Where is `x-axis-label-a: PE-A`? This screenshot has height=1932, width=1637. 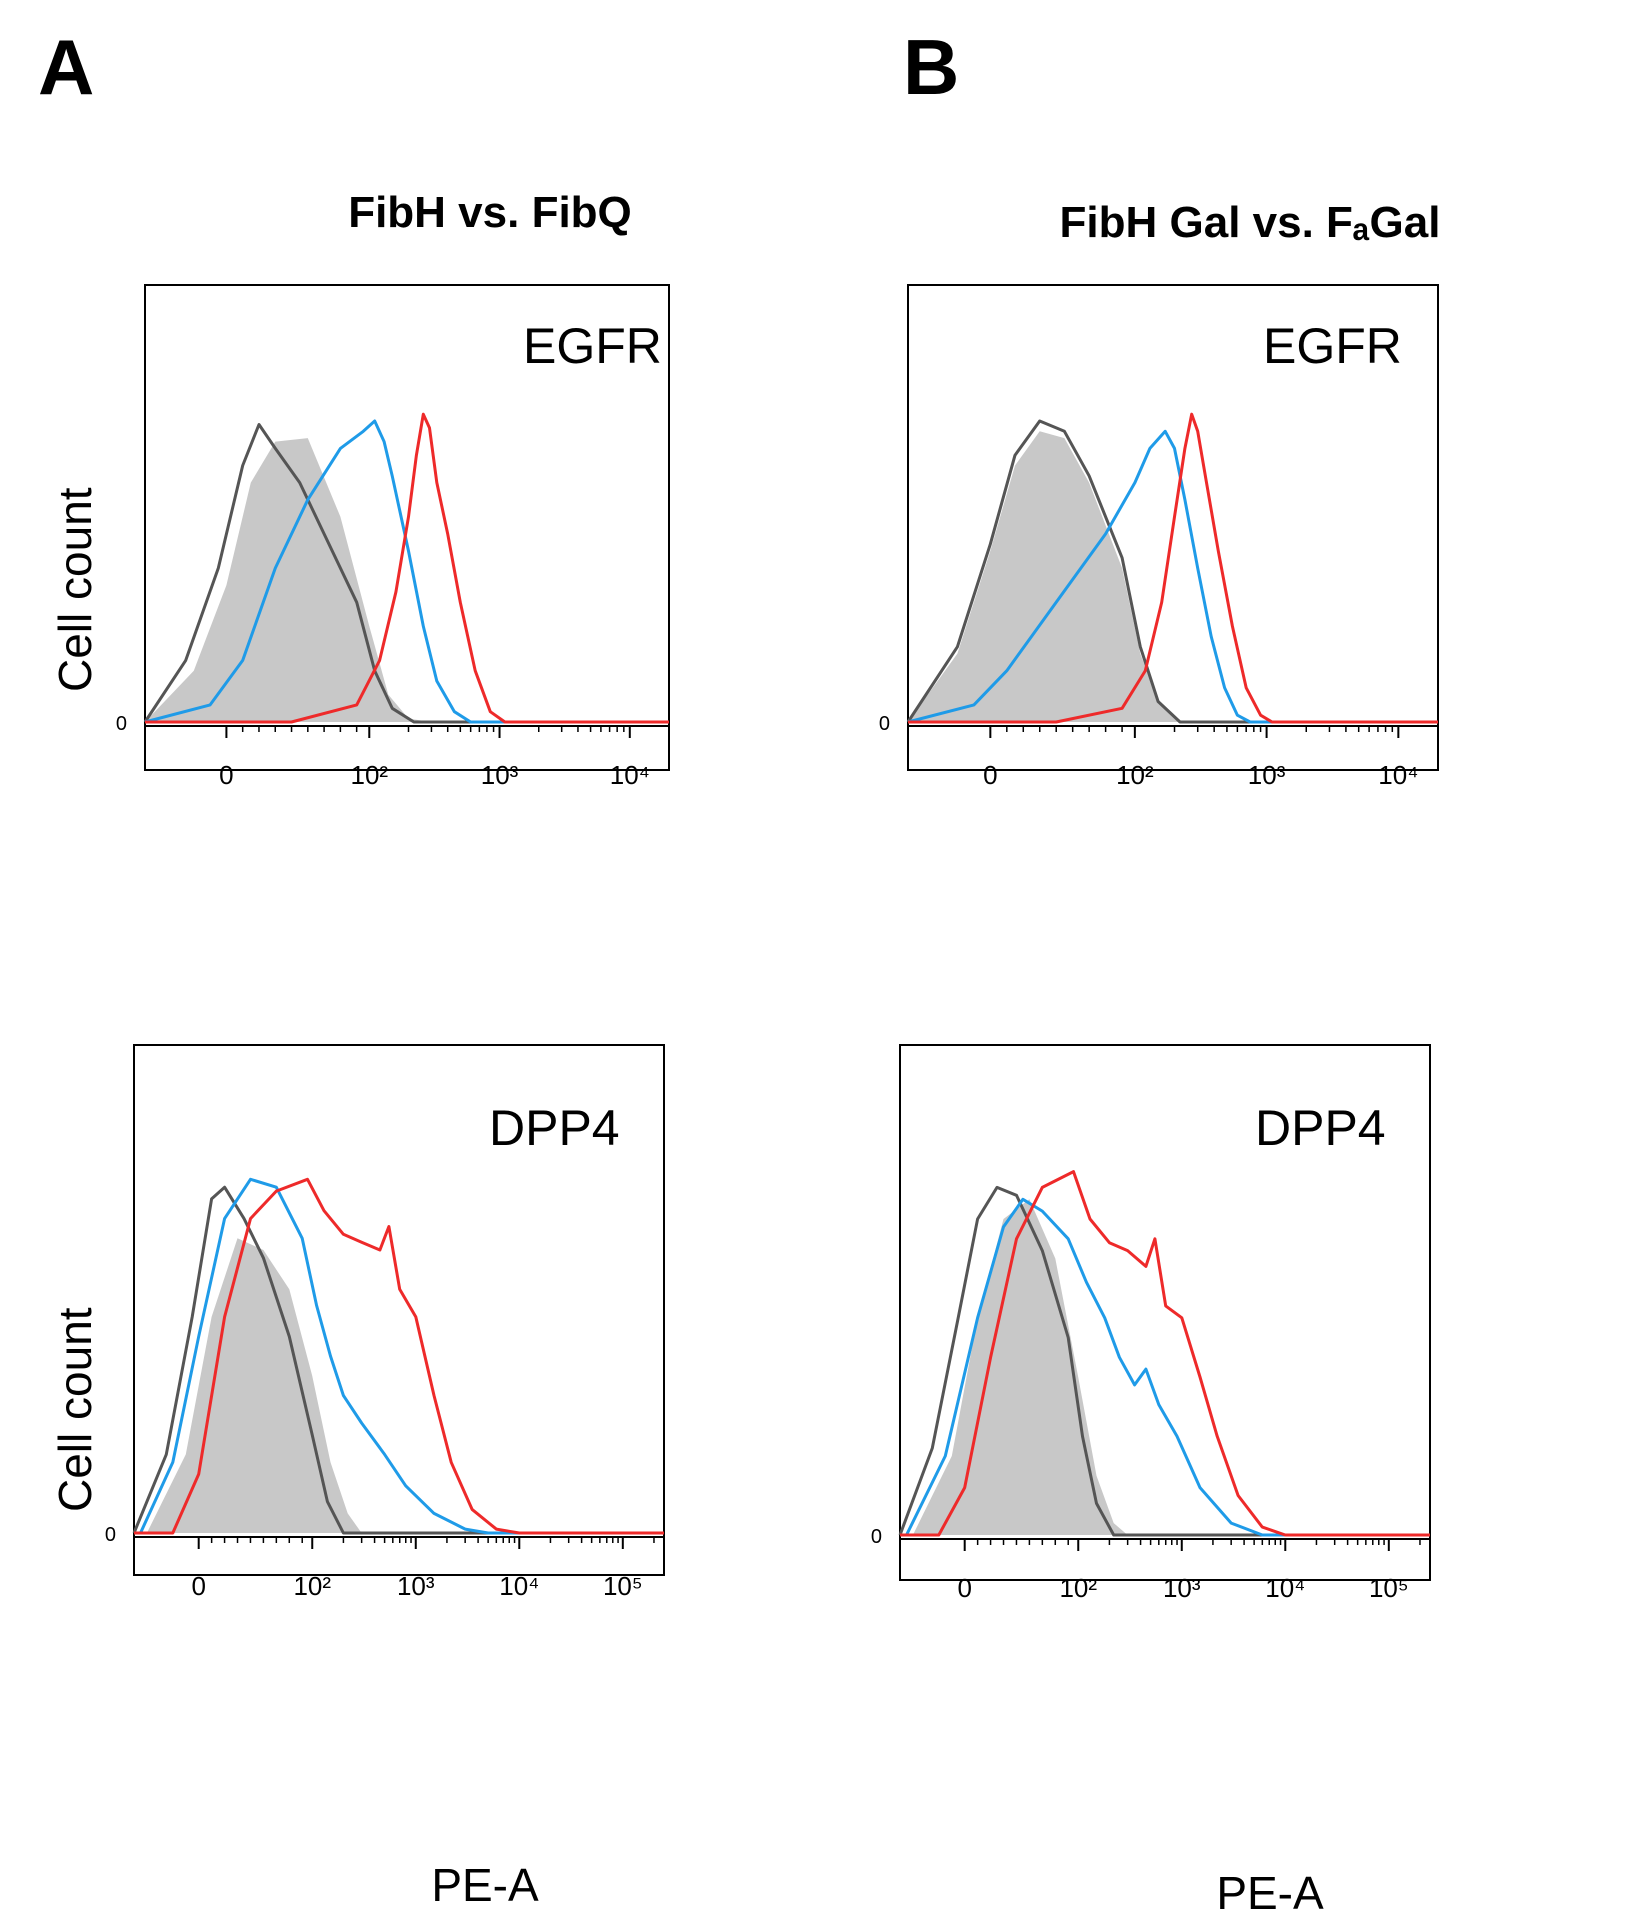
x-axis-label-a: PE-A is located at coordinates (485, 1885).